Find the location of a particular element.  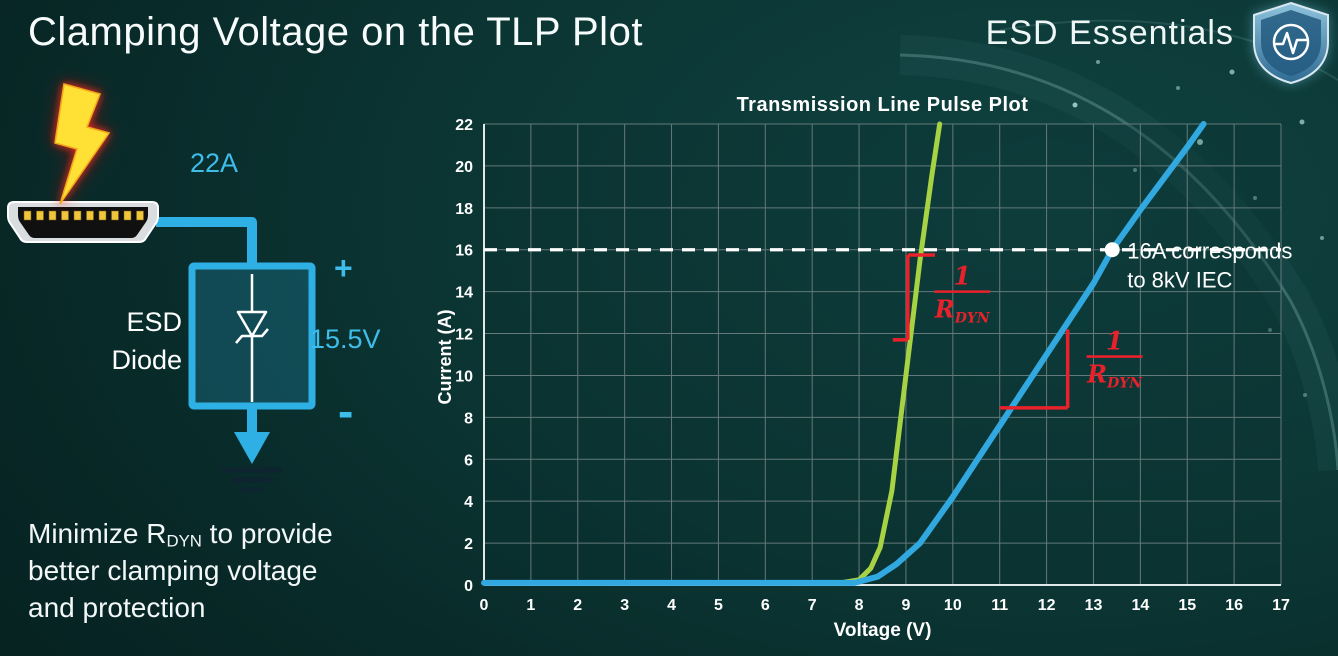

wire is located at coordinates (206, 241).